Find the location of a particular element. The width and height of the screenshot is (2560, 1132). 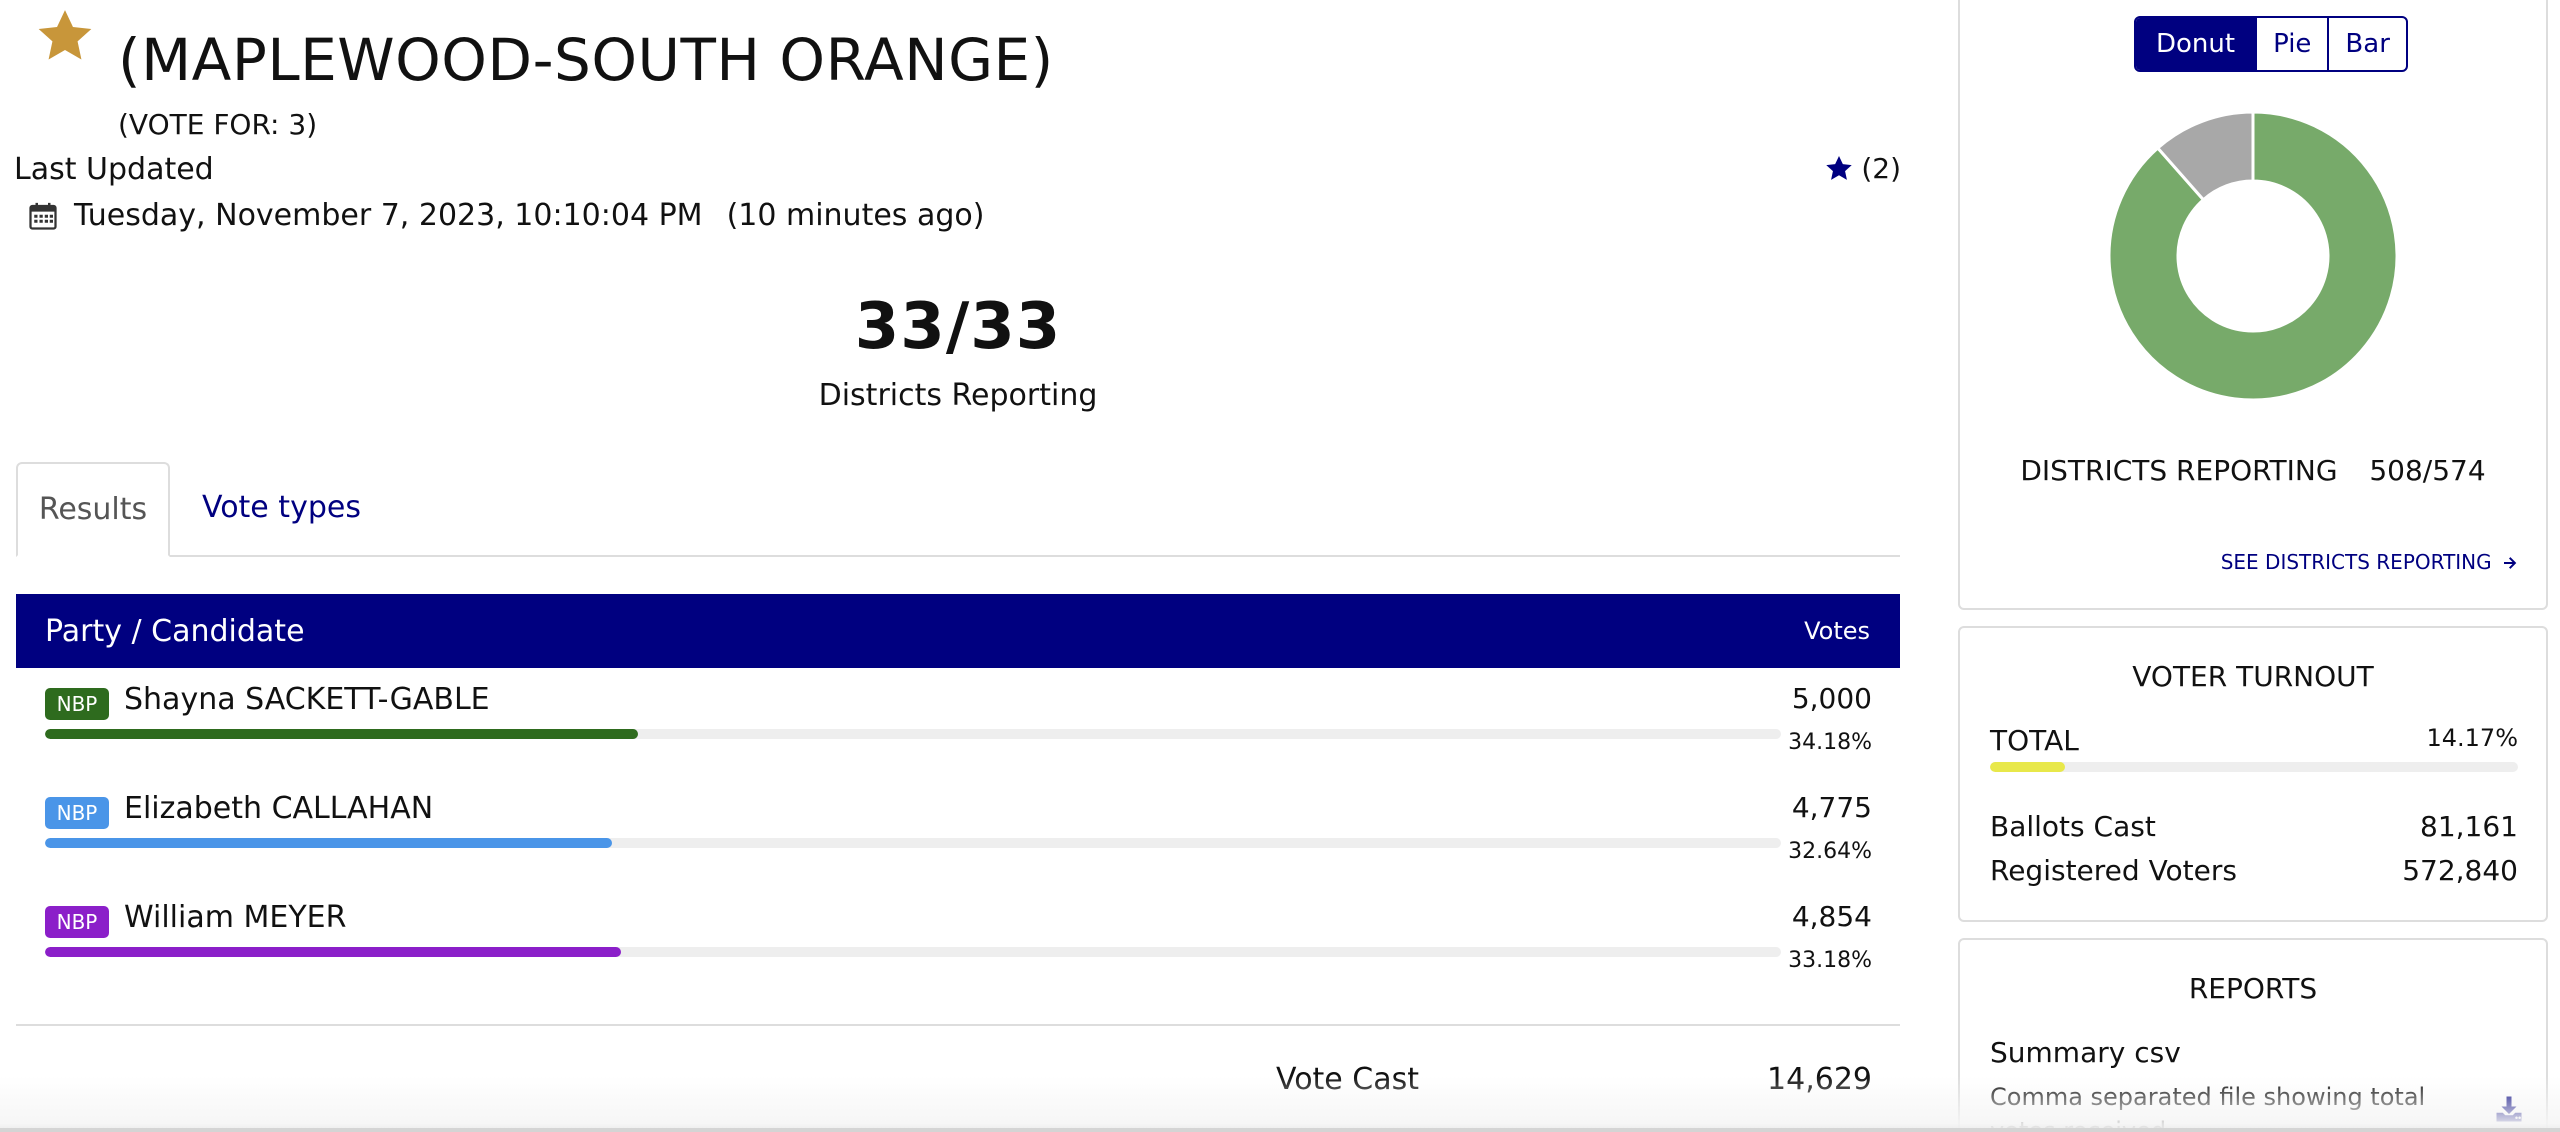

column-header-candidate: Party / Candidate is located at coordinates (175, 631).